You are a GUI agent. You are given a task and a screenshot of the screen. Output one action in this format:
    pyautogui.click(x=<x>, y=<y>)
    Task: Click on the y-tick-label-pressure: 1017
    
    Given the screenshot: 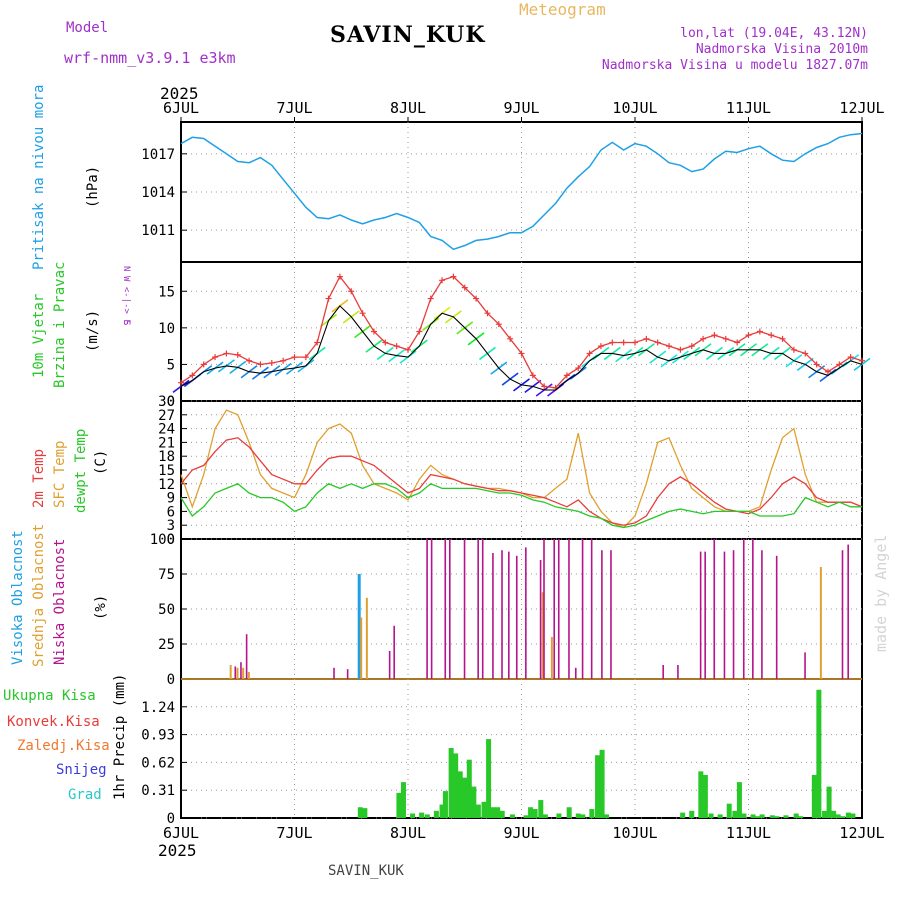 What is the action you would take?
    pyautogui.click(x=158, y=155)
    